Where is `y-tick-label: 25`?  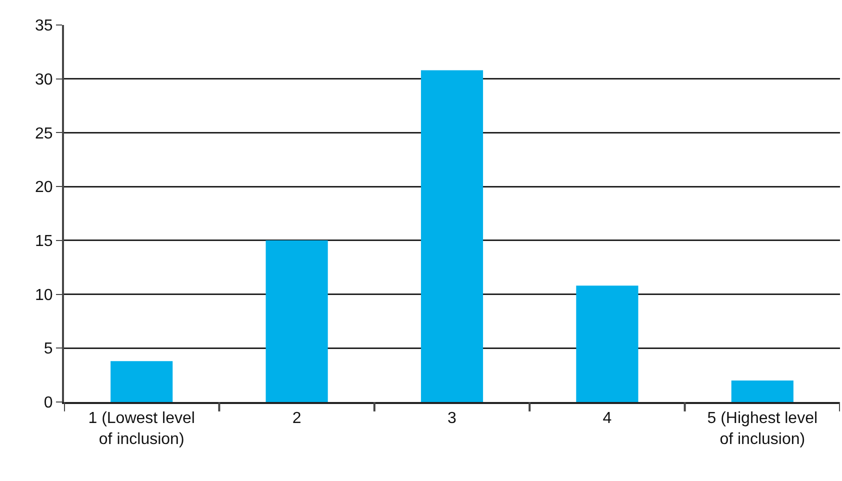 y-tick-label: 25 is located at coordinates (44, 133).